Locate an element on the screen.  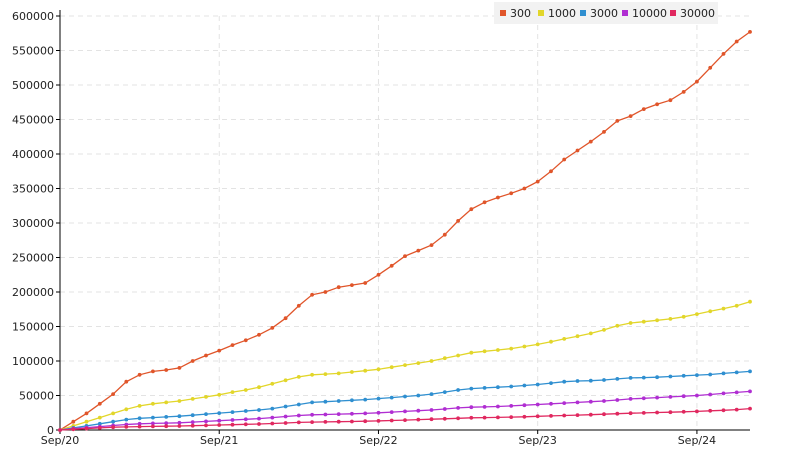
legend-swatch is located at coordinates (583, 13).